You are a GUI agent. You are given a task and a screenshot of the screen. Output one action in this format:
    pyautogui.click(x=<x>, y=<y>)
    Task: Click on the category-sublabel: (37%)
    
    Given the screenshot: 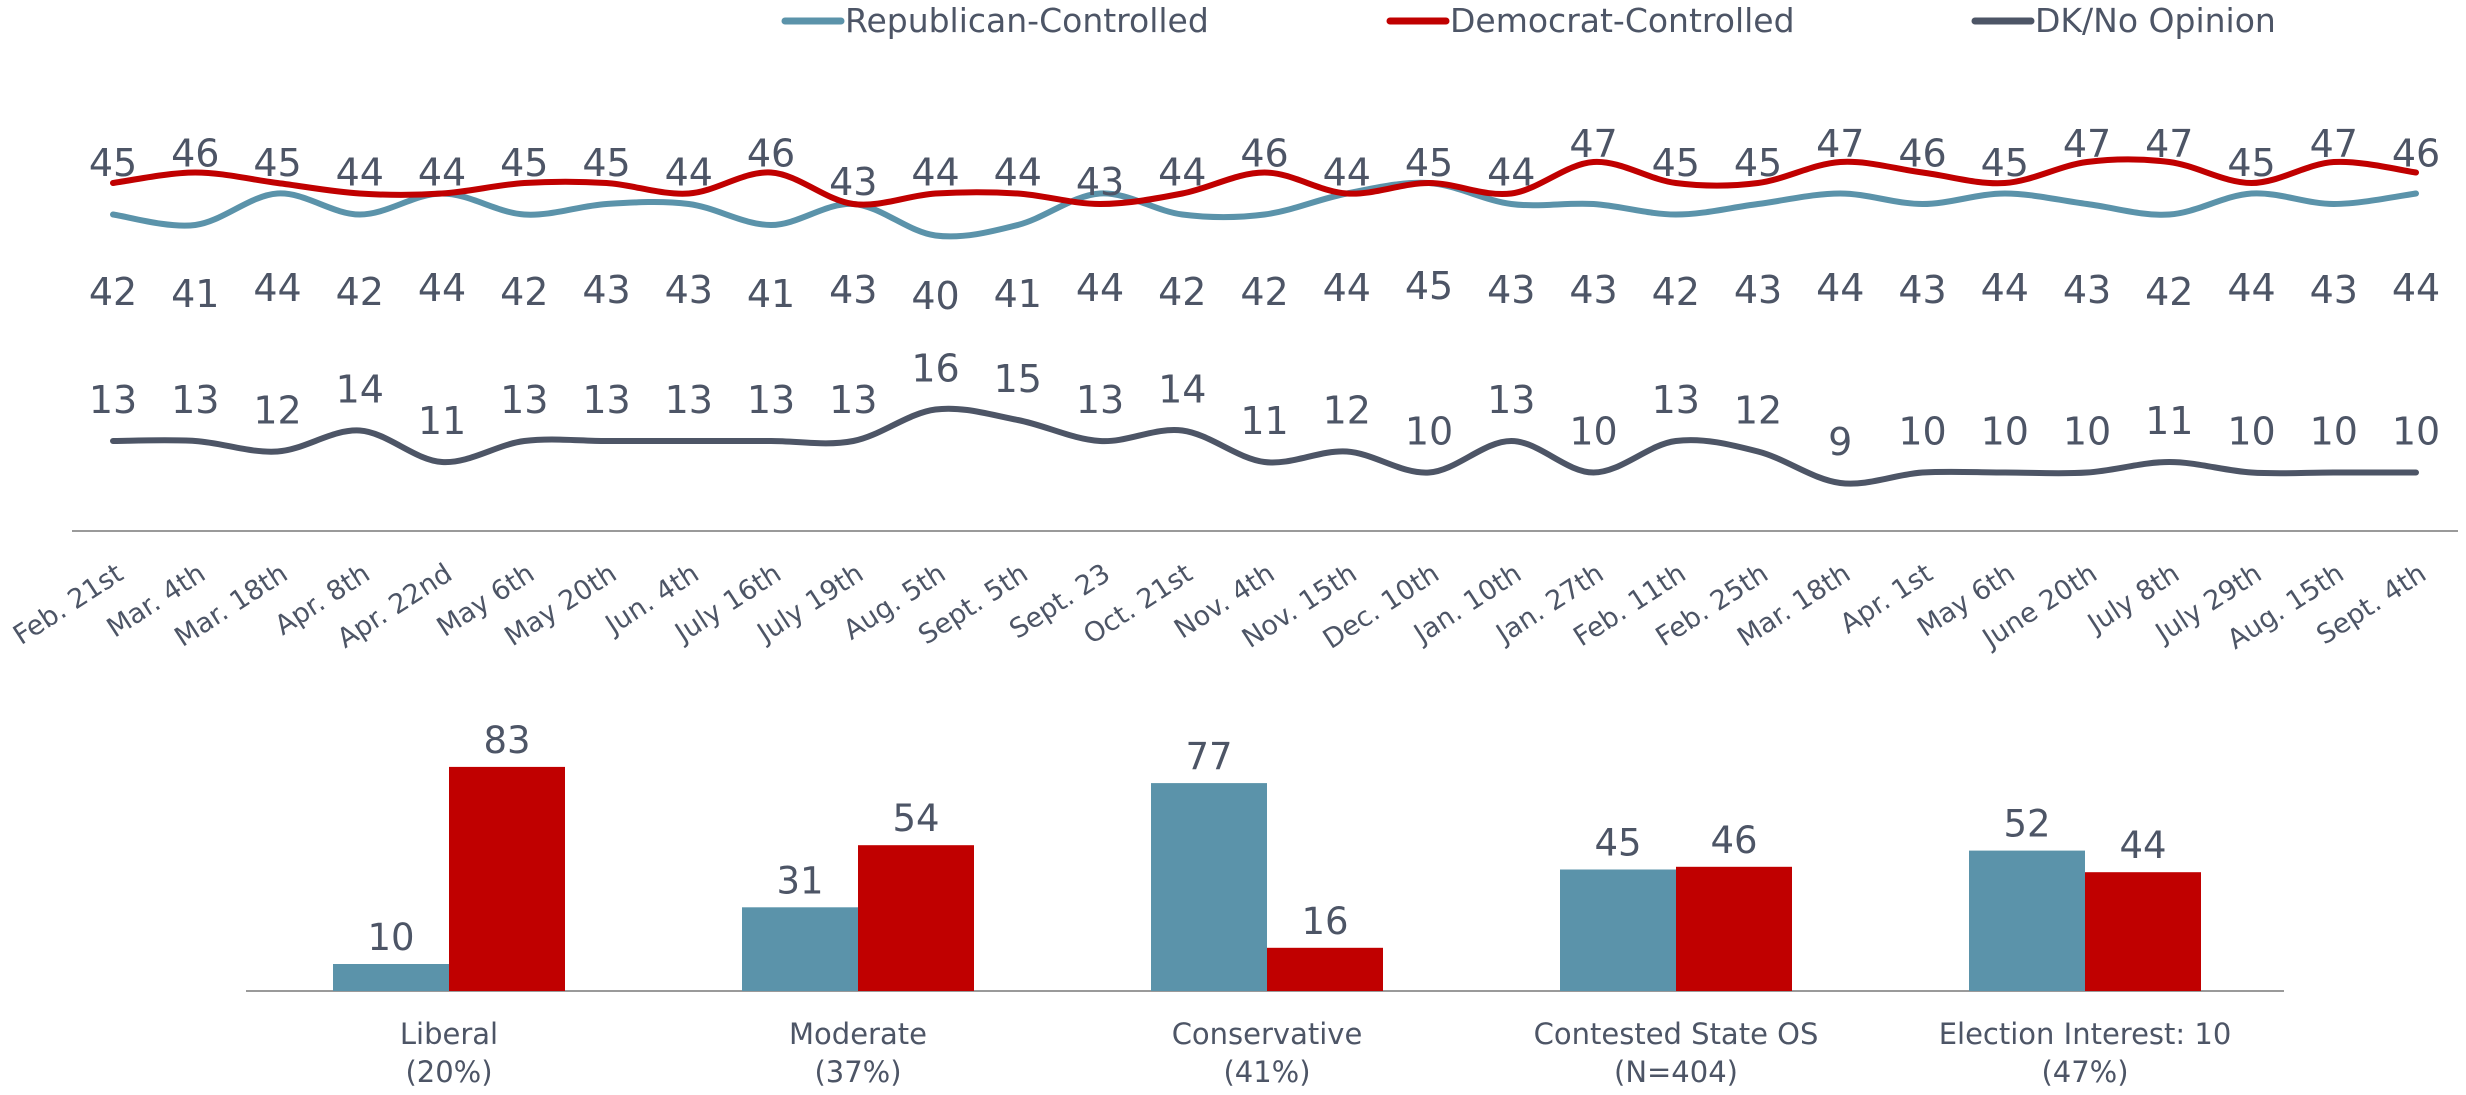 What is the action you would take?
    pyautogui.click(x=857, y=1072)
    